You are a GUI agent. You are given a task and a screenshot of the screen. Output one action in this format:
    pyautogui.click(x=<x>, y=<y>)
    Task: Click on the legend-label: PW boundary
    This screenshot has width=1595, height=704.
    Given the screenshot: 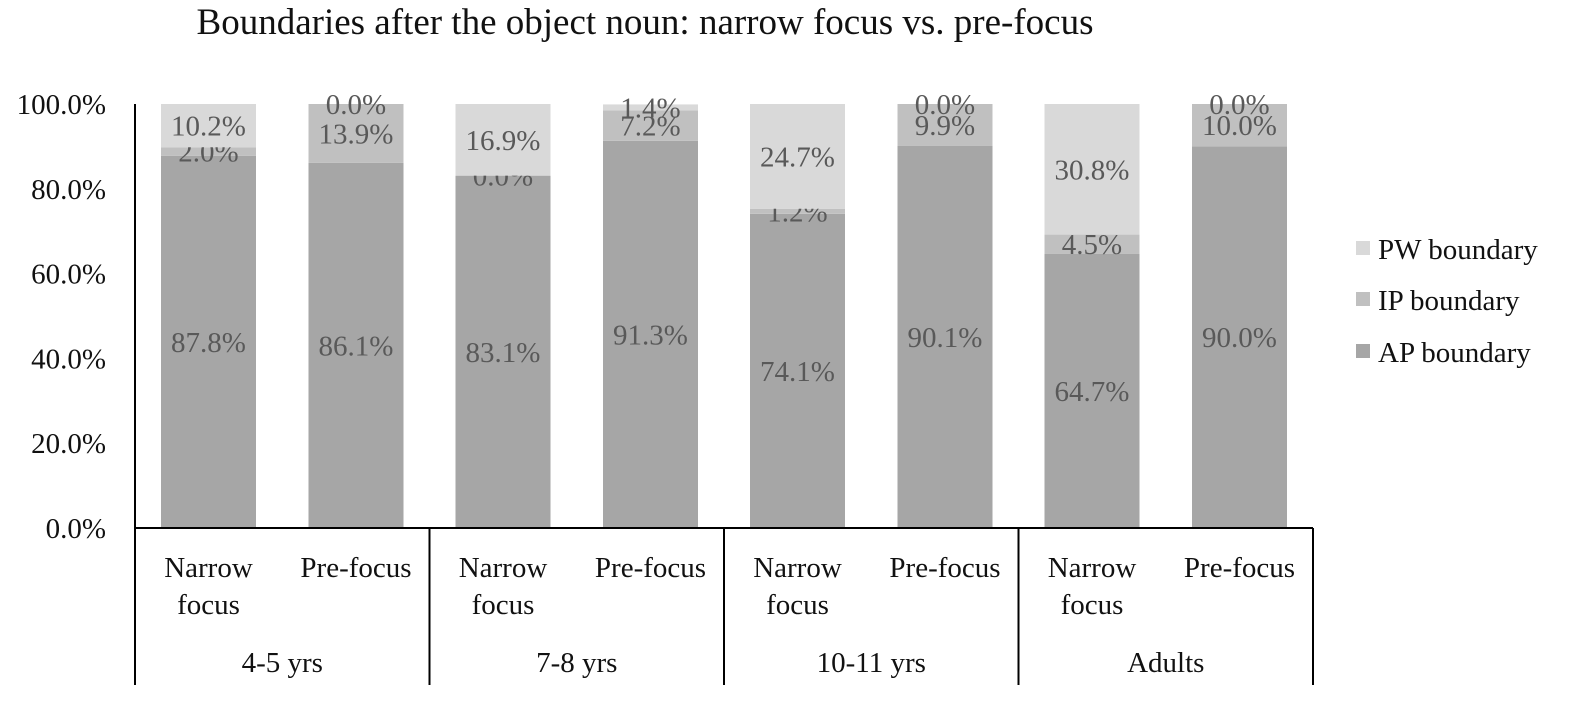 What is the action you would take?
    pyautogui.click(x=1458, y=250)
    